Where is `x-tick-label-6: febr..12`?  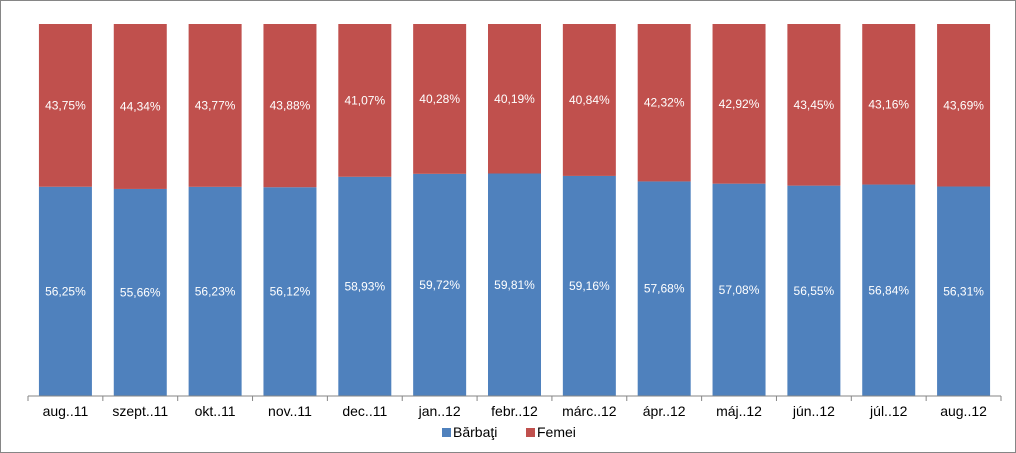 x-tick-label-6: febr..12 is located at coordinates (514, 411).